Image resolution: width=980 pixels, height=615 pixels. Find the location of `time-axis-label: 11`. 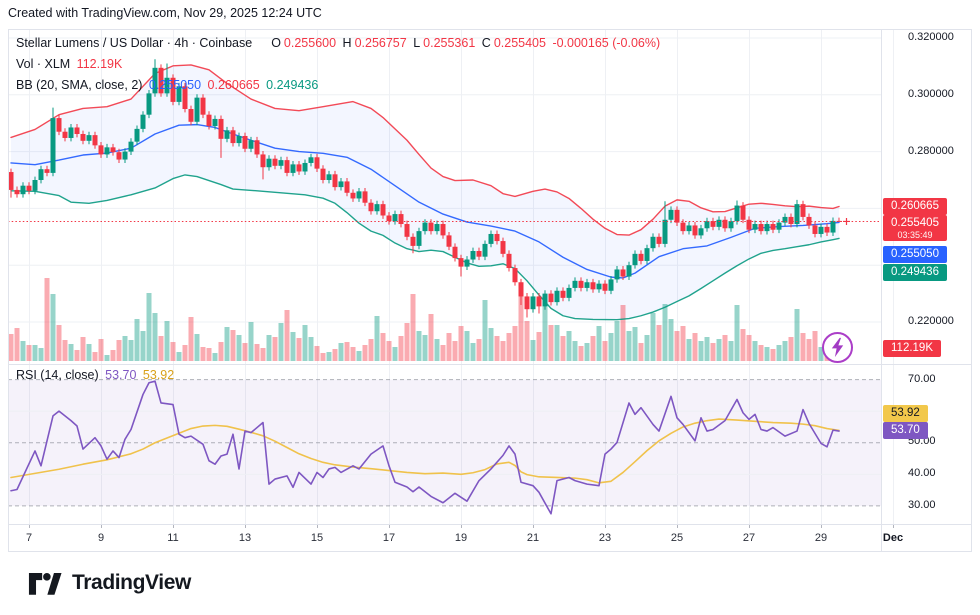

time-axis-label: 11 is located at coordinates (173, 538).